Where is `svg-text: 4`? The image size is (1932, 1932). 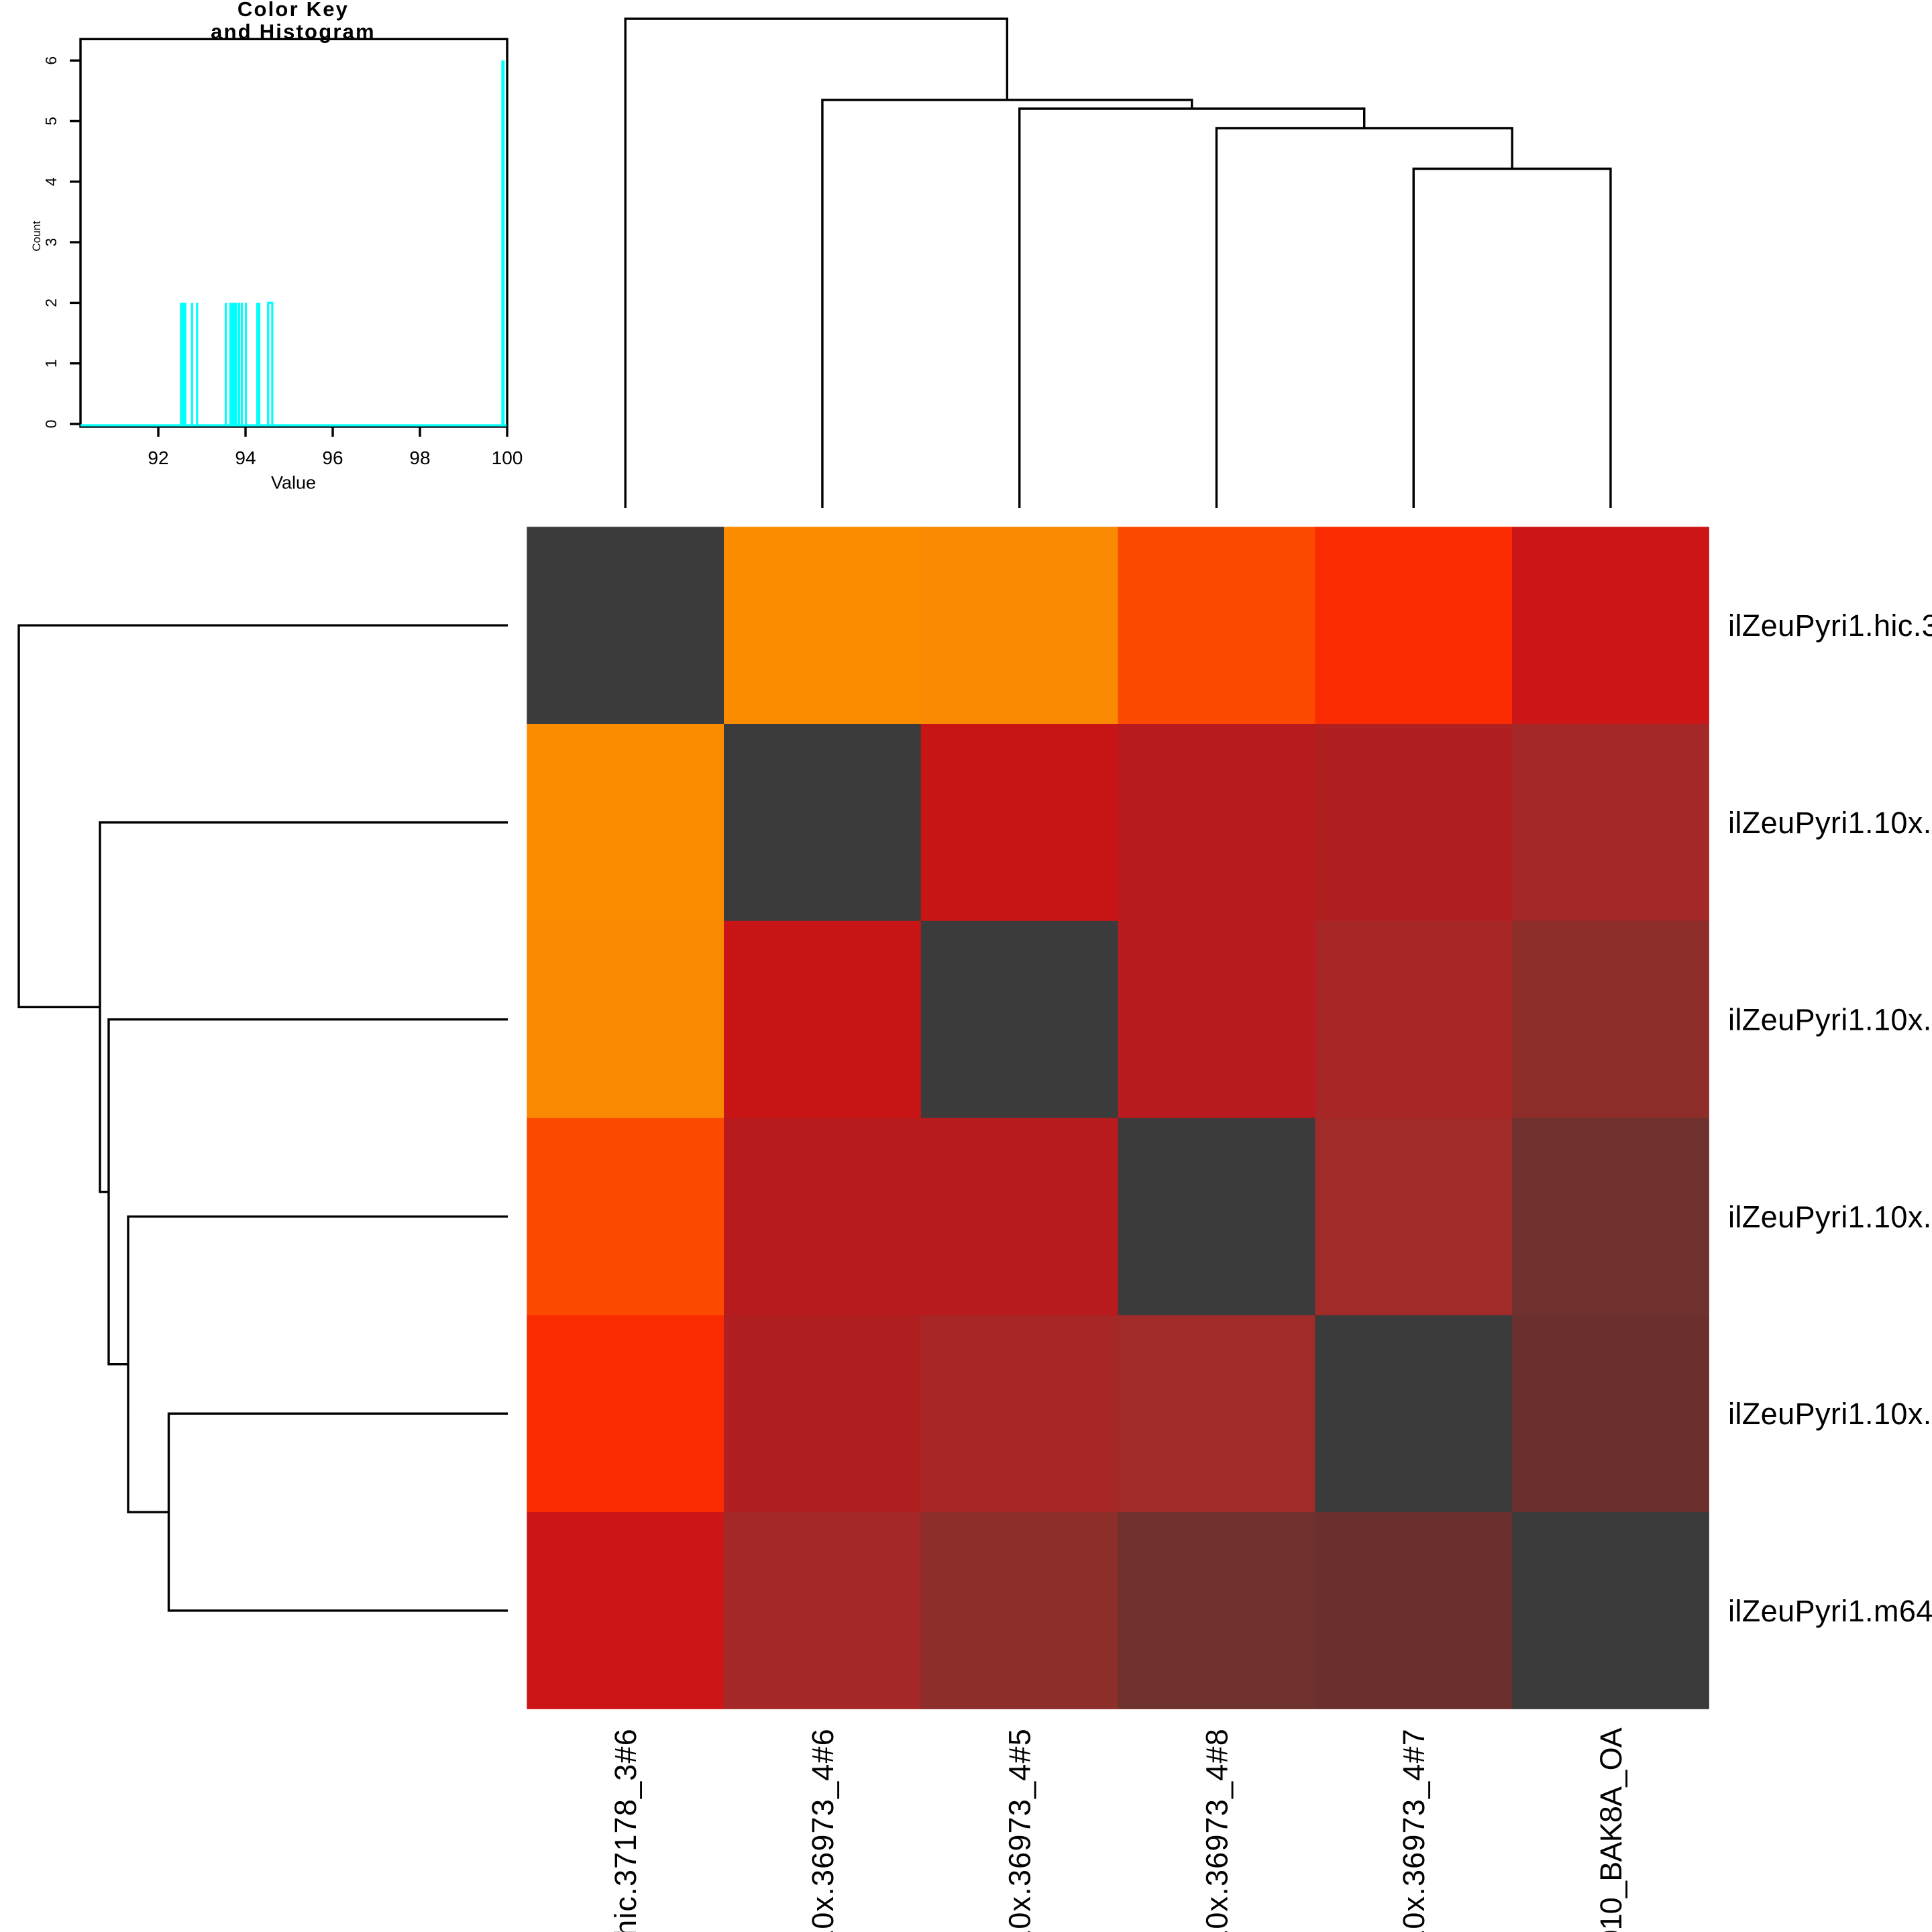
svg-text: 4 is located at coordinates (51, 181).